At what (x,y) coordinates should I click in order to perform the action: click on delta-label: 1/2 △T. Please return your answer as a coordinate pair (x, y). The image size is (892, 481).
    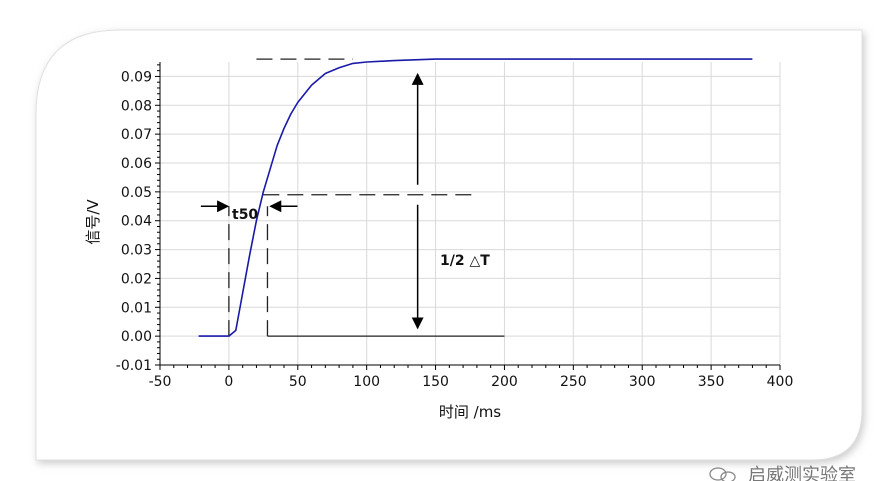
    Looking at the image, I should click on (465, 261).